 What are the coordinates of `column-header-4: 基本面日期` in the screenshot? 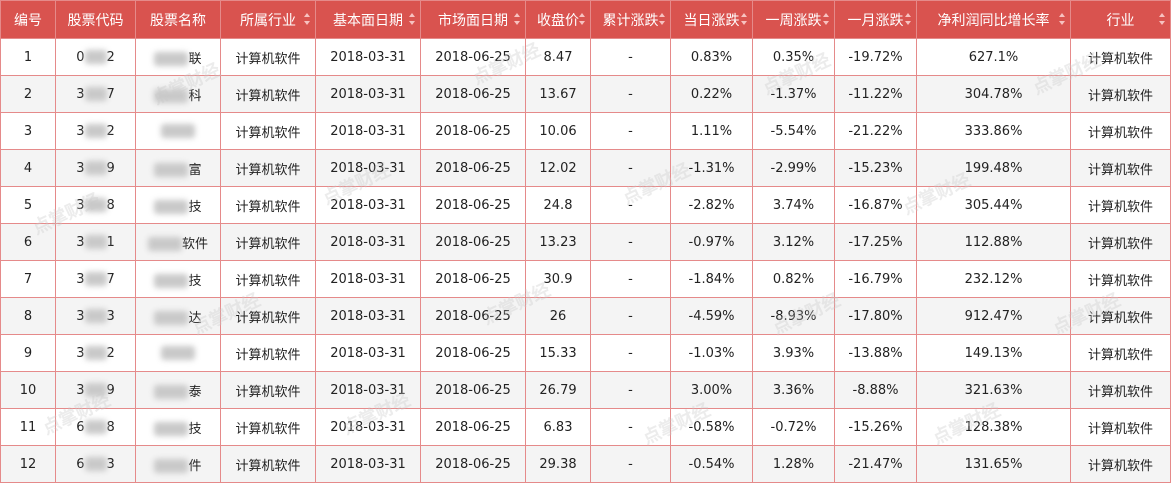 It's located at (368, 19).